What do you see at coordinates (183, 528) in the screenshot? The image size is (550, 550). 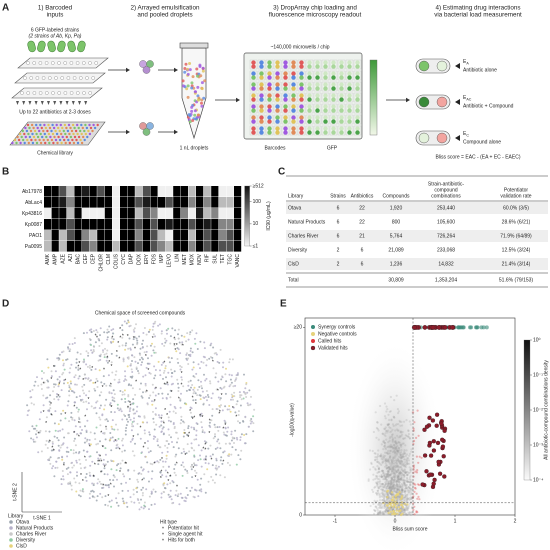 I see `legend-label: Potentiator hit` at bounding box center [183, 528].